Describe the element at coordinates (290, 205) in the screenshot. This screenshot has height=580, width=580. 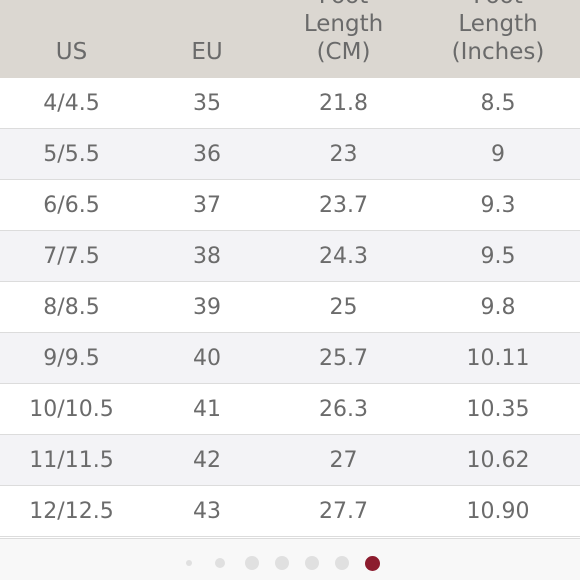
I see `table-row: 6/6.5 37 23.7 9.3` at that location.